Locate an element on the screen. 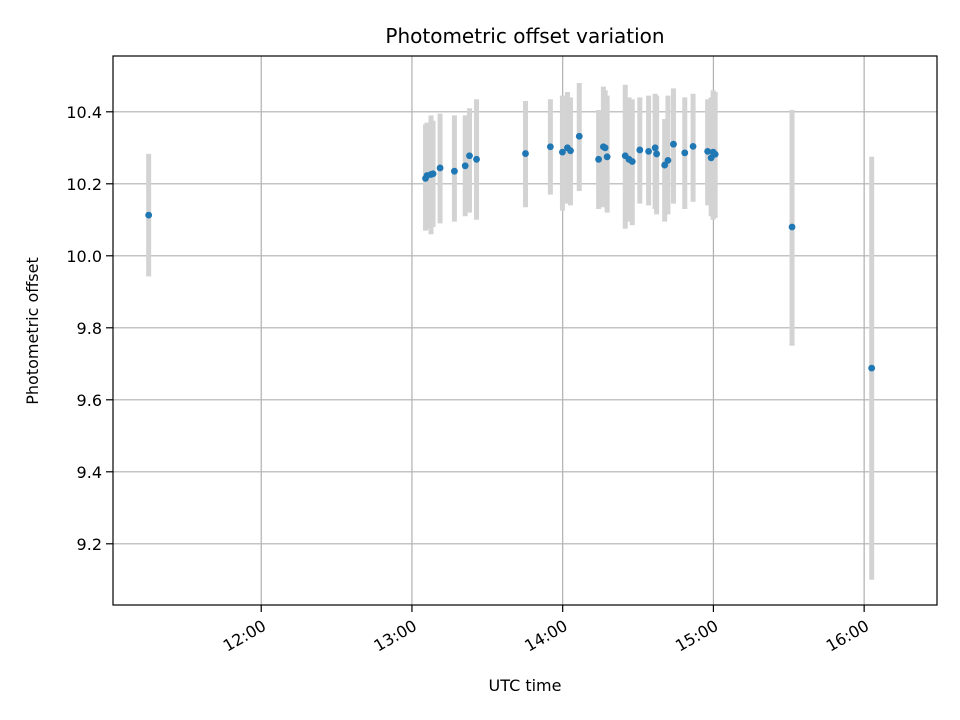  y-tick-label: 9.6 is located at coordinates (89, 400).